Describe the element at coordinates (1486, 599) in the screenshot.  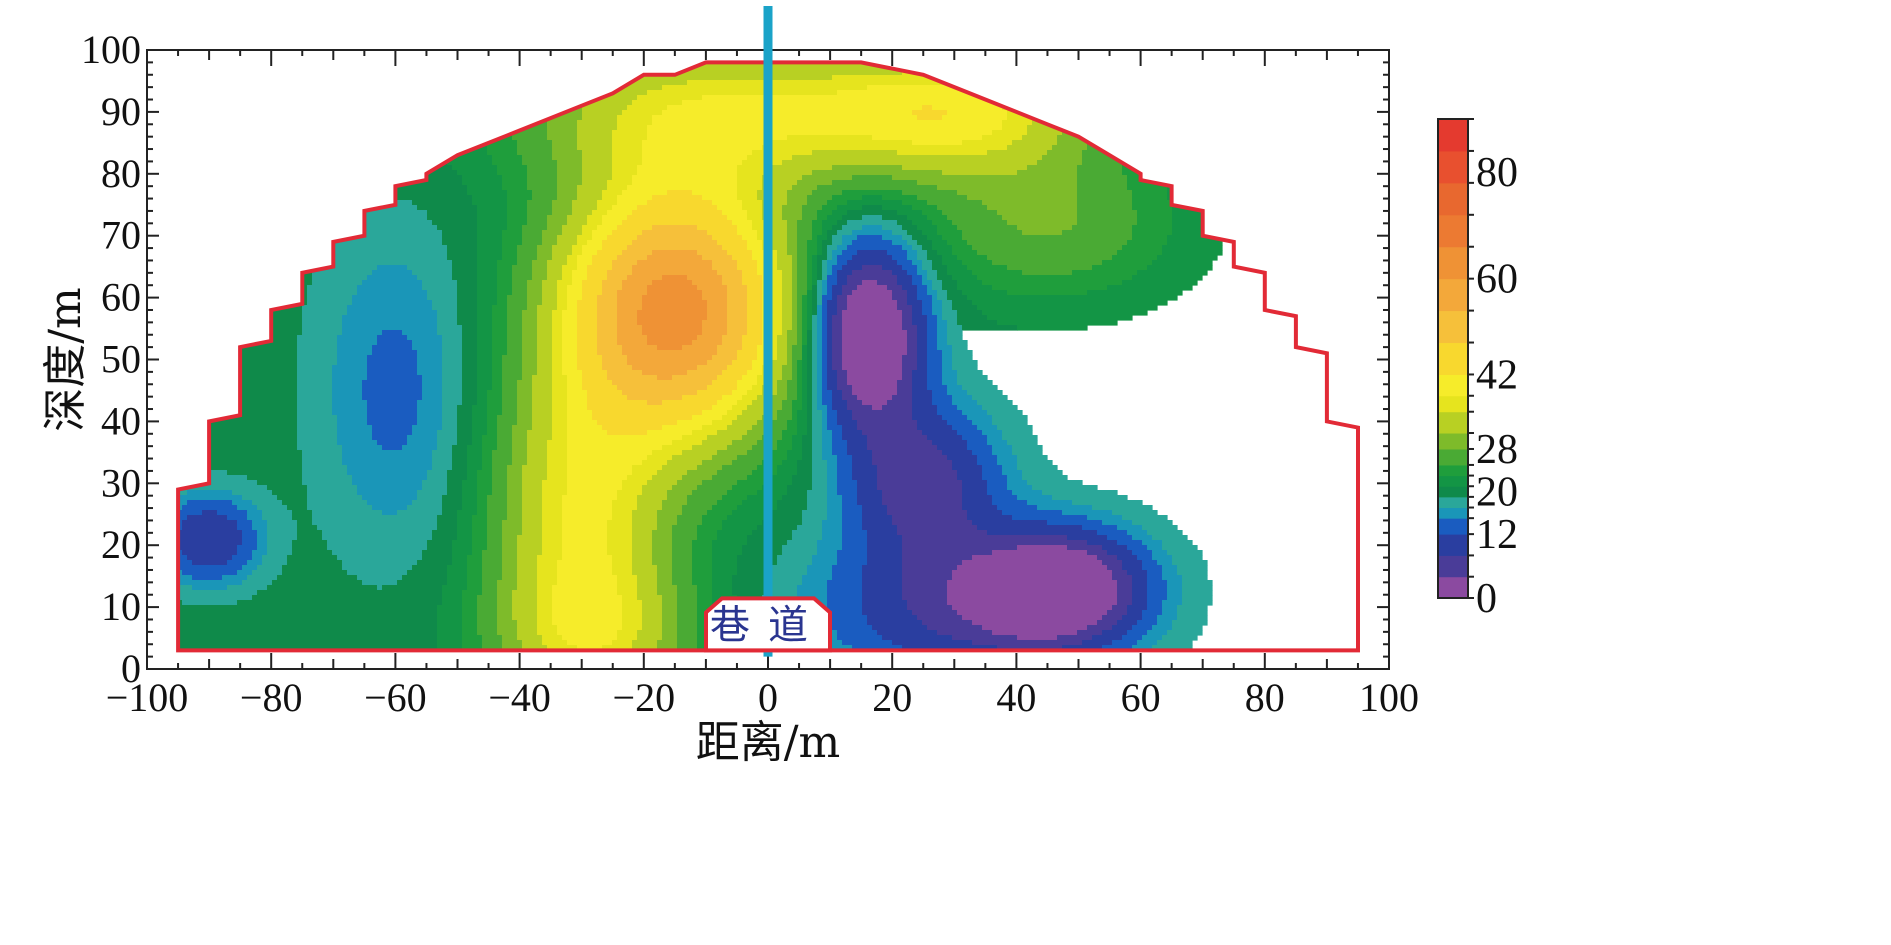
I see `colorbar-label: 0` at that location.